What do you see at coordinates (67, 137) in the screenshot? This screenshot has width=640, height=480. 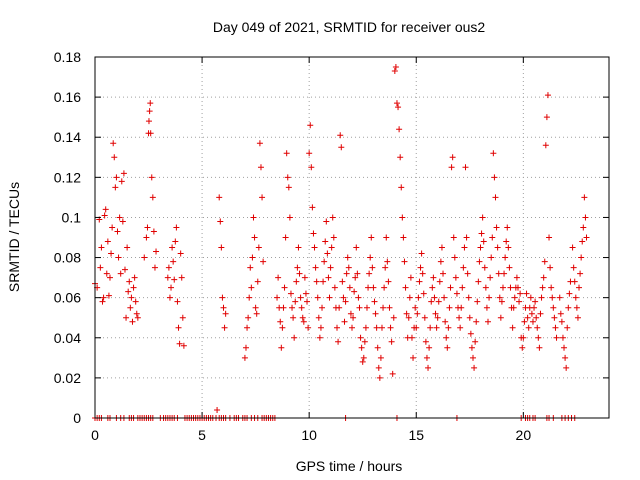 I see `y-tick-label: 0.14` at bounding box center [67, 137].